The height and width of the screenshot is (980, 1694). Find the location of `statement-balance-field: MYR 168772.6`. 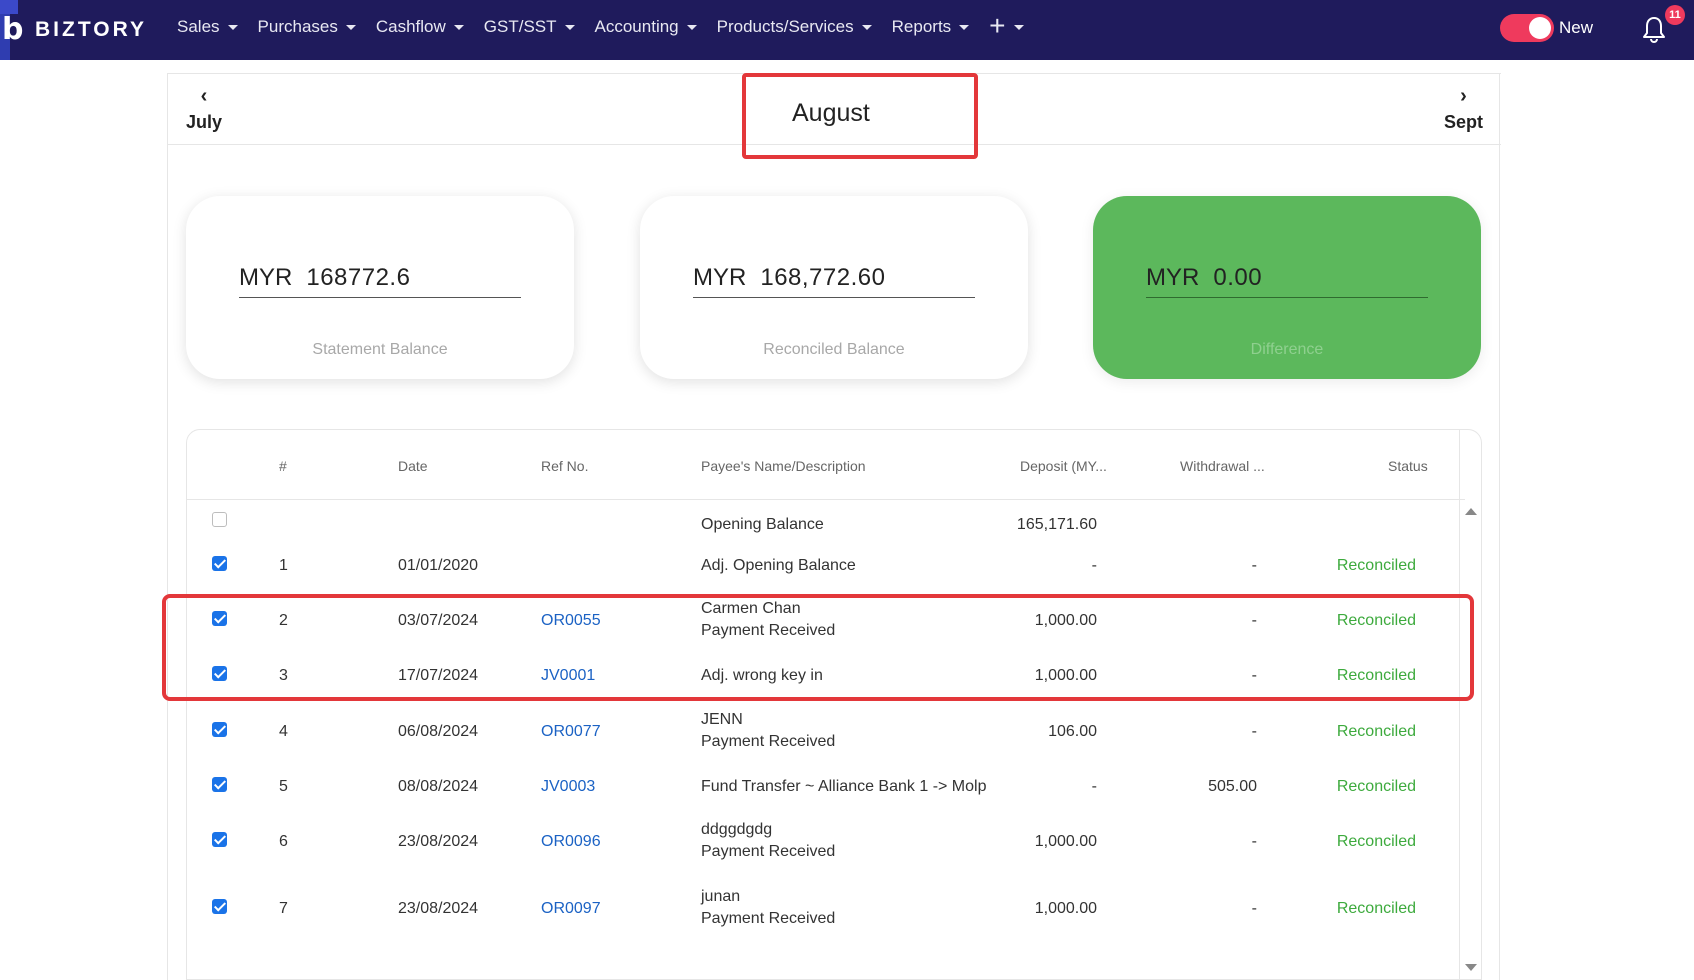

statement-balance-field: MYR 168772.6 is located at coordinates (380, 278).